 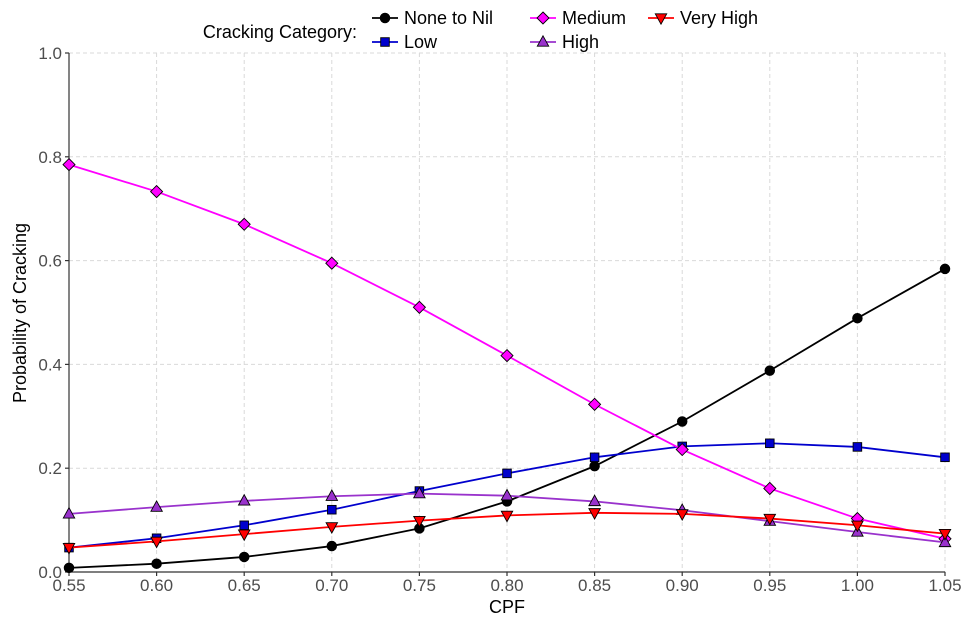 What do you see at coordinates (50, 468) in the screenshot?
I see `y-tick-label: 0.2` at bounding box center [50, 468].